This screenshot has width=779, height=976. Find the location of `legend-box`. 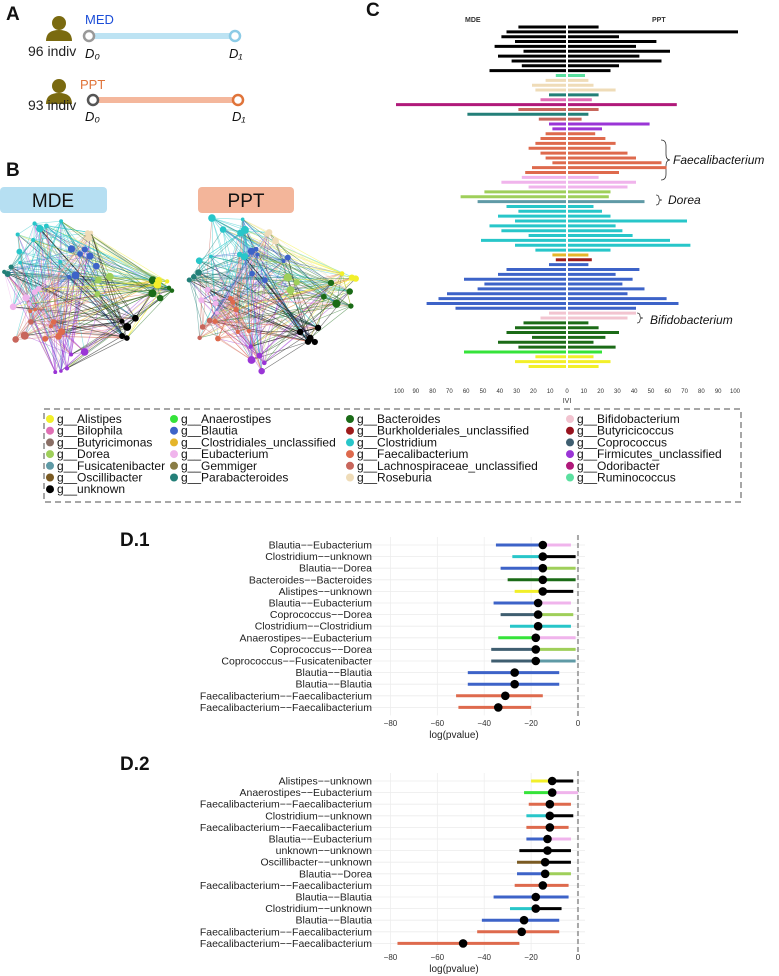

legend-box is located at coordinates (392, 455).